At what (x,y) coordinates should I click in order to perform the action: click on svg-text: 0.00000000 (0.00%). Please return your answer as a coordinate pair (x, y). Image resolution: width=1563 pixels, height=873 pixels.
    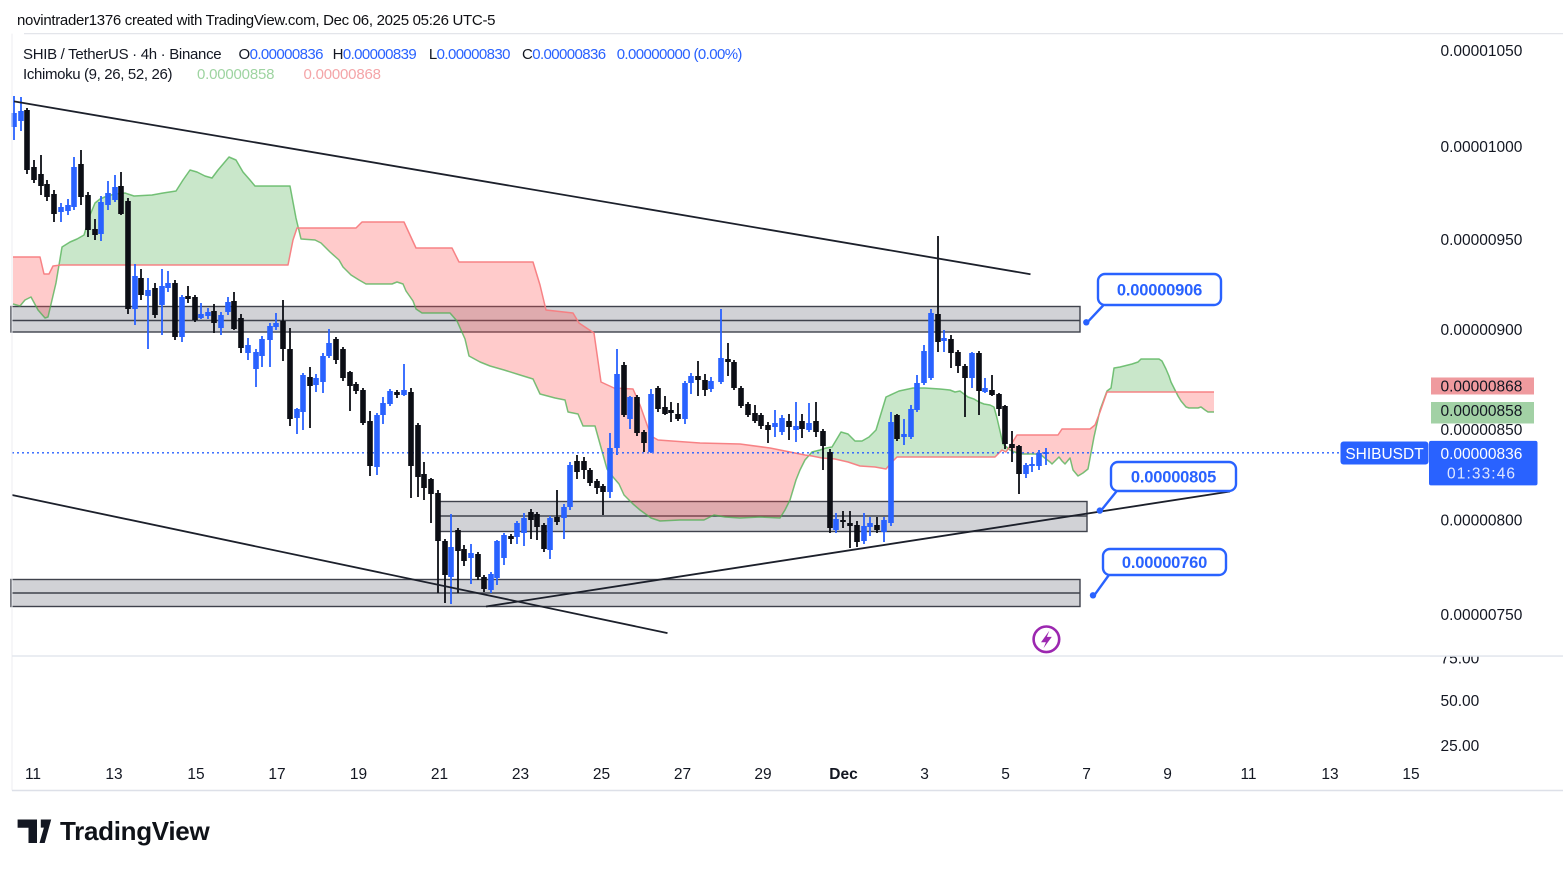
    Looking at the image, I should click on (680, 54).